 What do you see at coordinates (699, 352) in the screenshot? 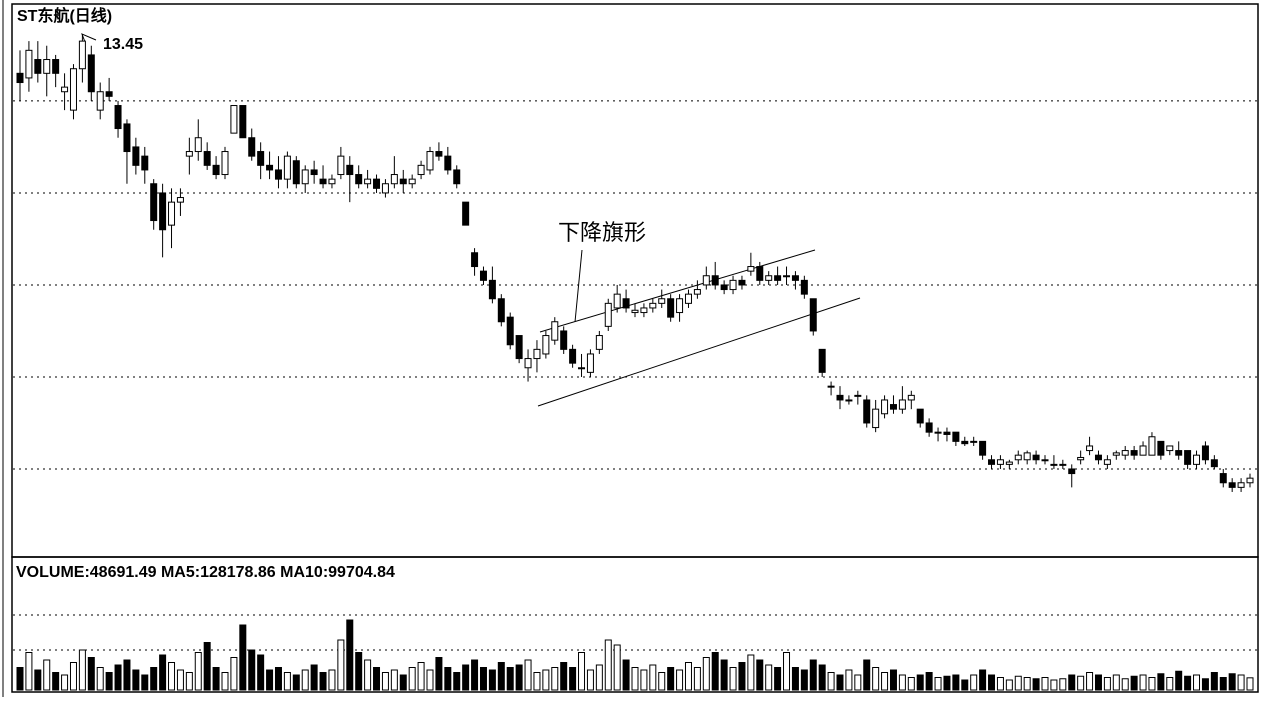
I see `channel-lower` at bounding box center [699, 352].